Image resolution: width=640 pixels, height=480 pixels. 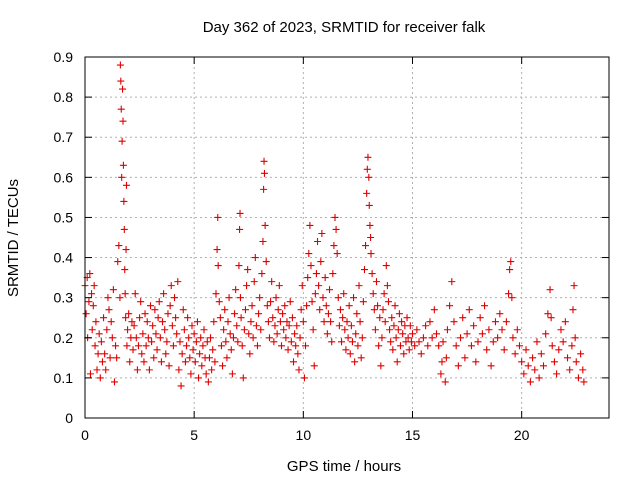 I want to click on y-tick-label: 0.5, so click(x=64, y=217).